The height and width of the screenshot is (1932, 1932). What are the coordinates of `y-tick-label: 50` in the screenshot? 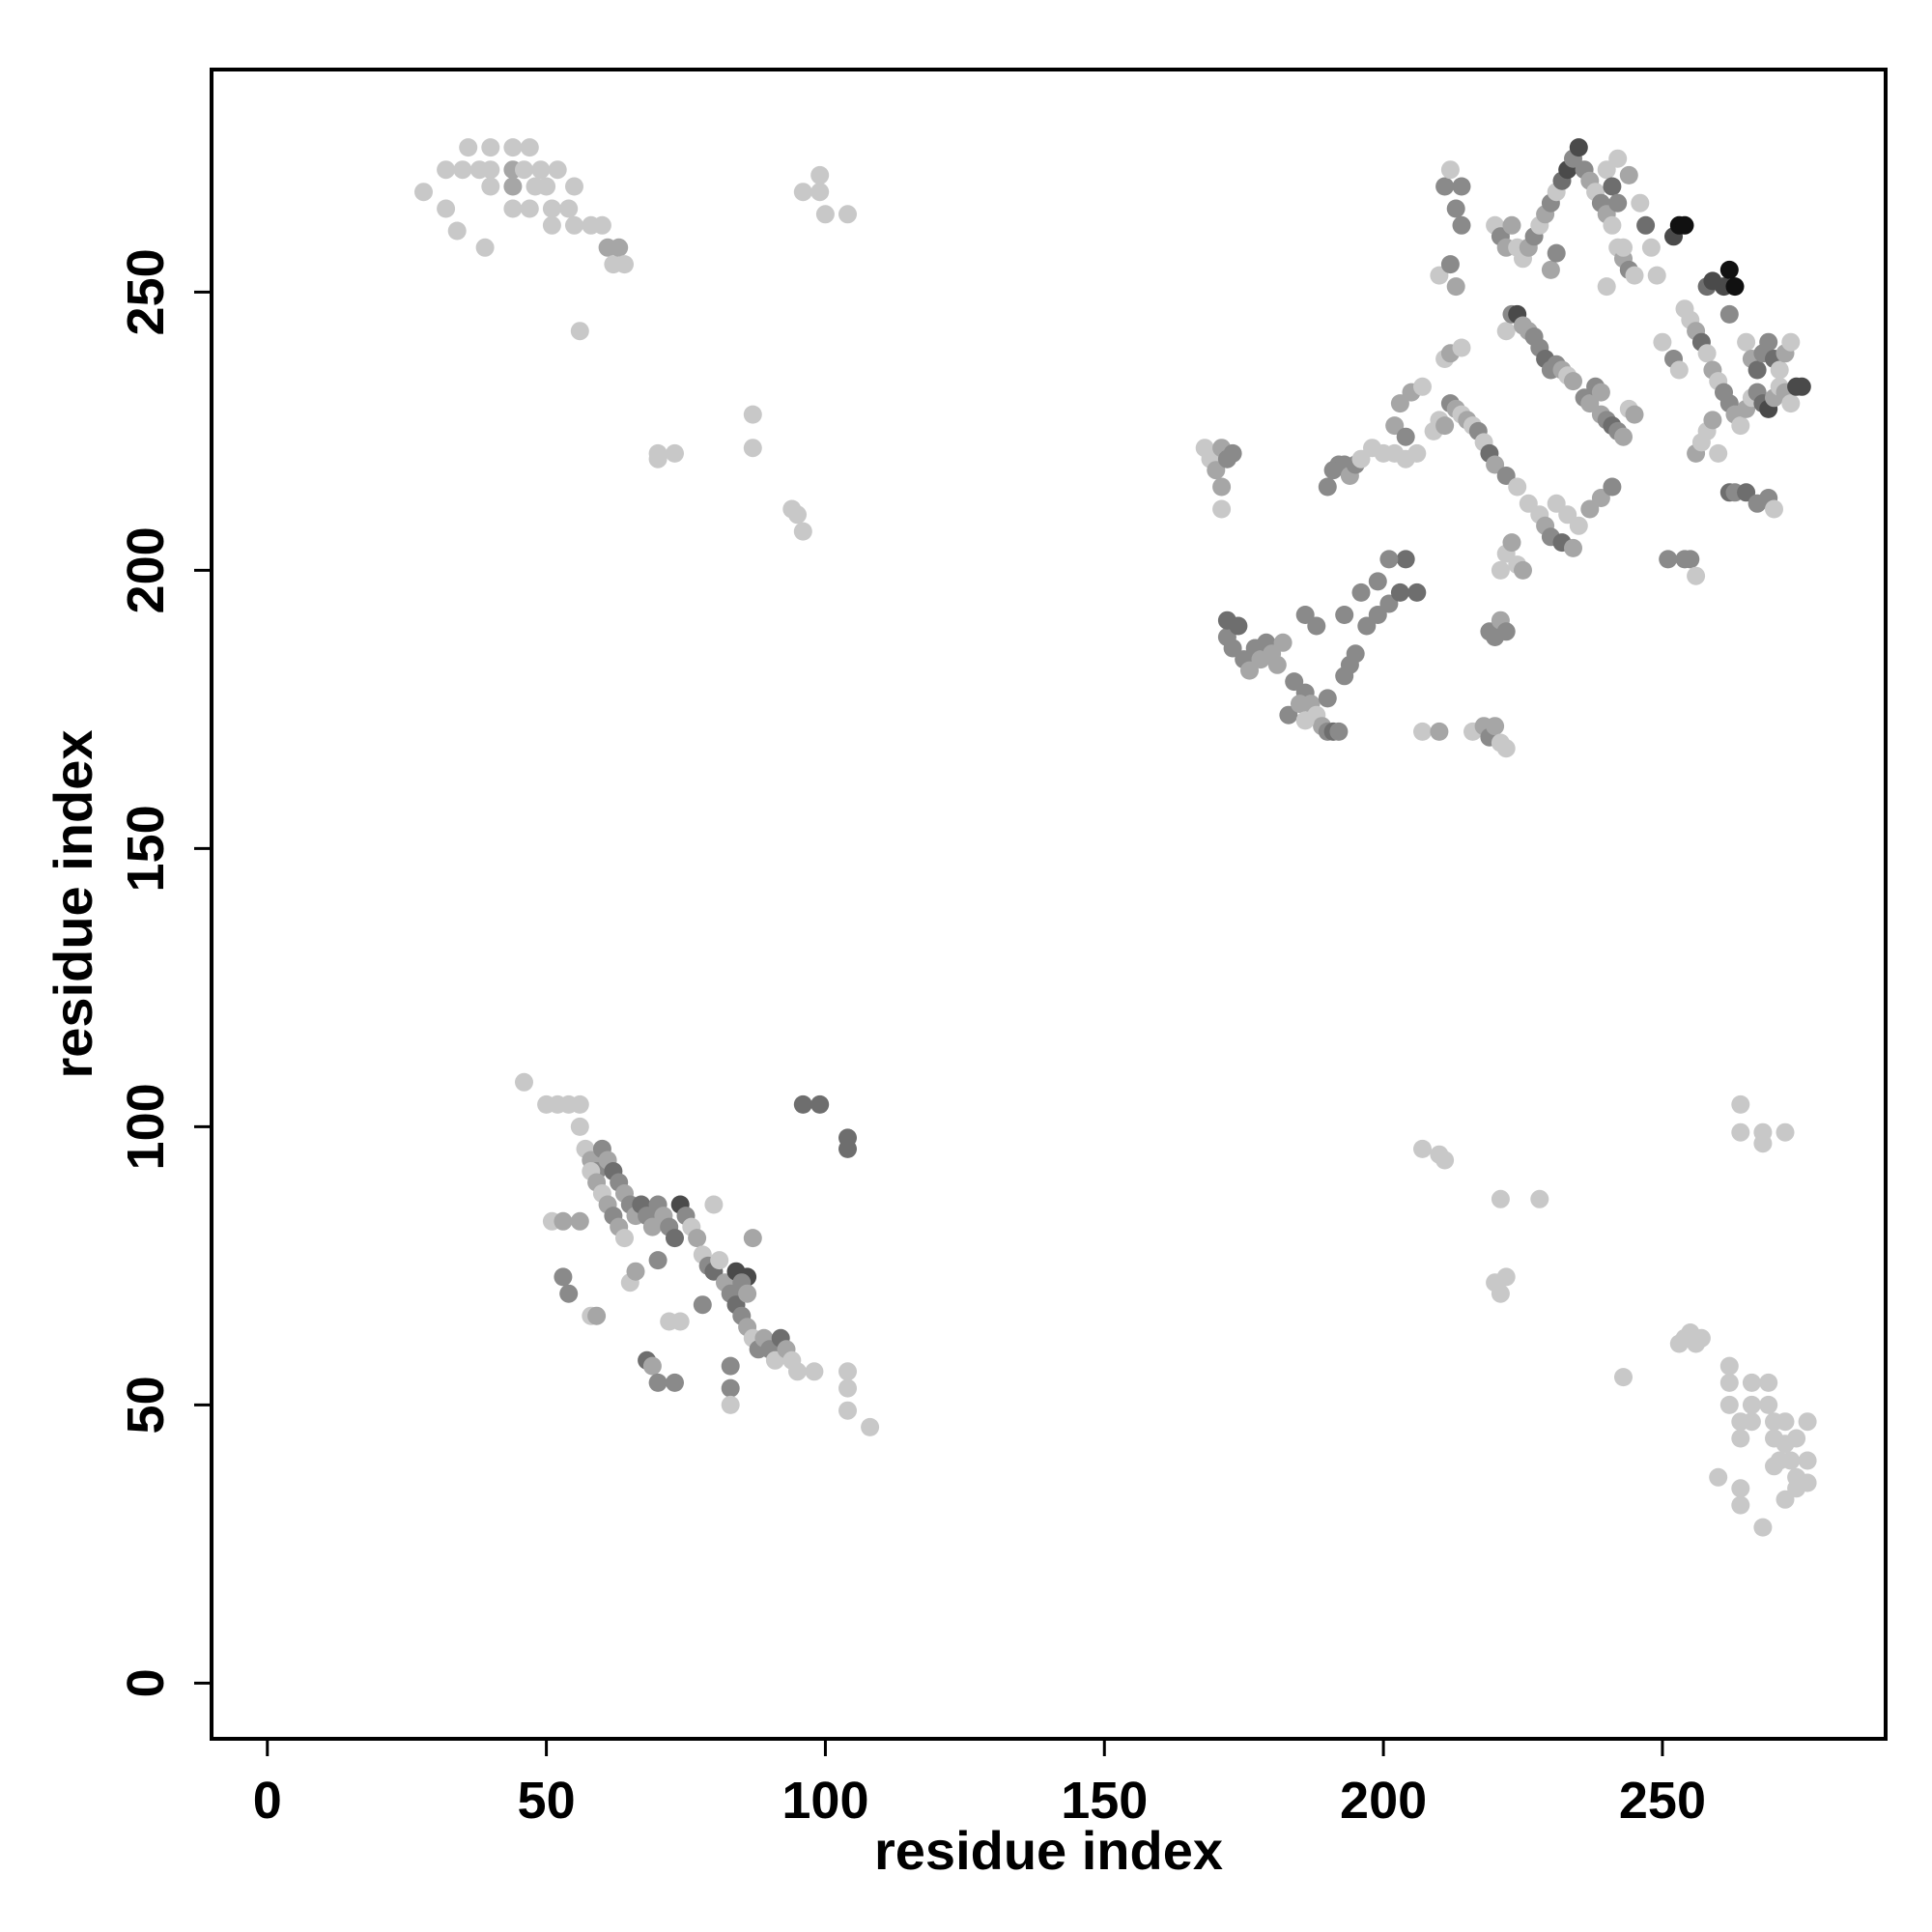 It's located at (146, 1405).